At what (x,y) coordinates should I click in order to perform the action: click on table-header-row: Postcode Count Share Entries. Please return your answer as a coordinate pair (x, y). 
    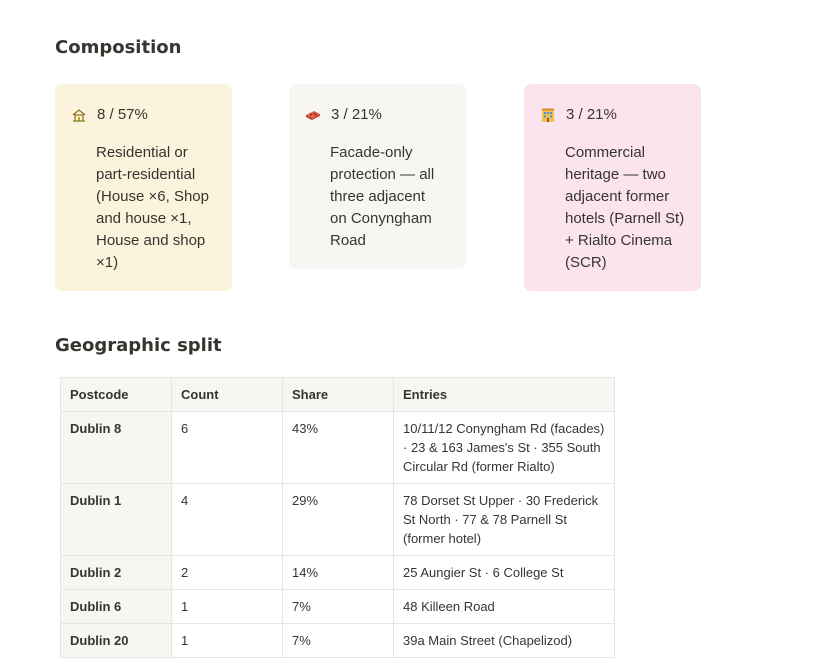
    Looking at the image, I should click on (337, 394).